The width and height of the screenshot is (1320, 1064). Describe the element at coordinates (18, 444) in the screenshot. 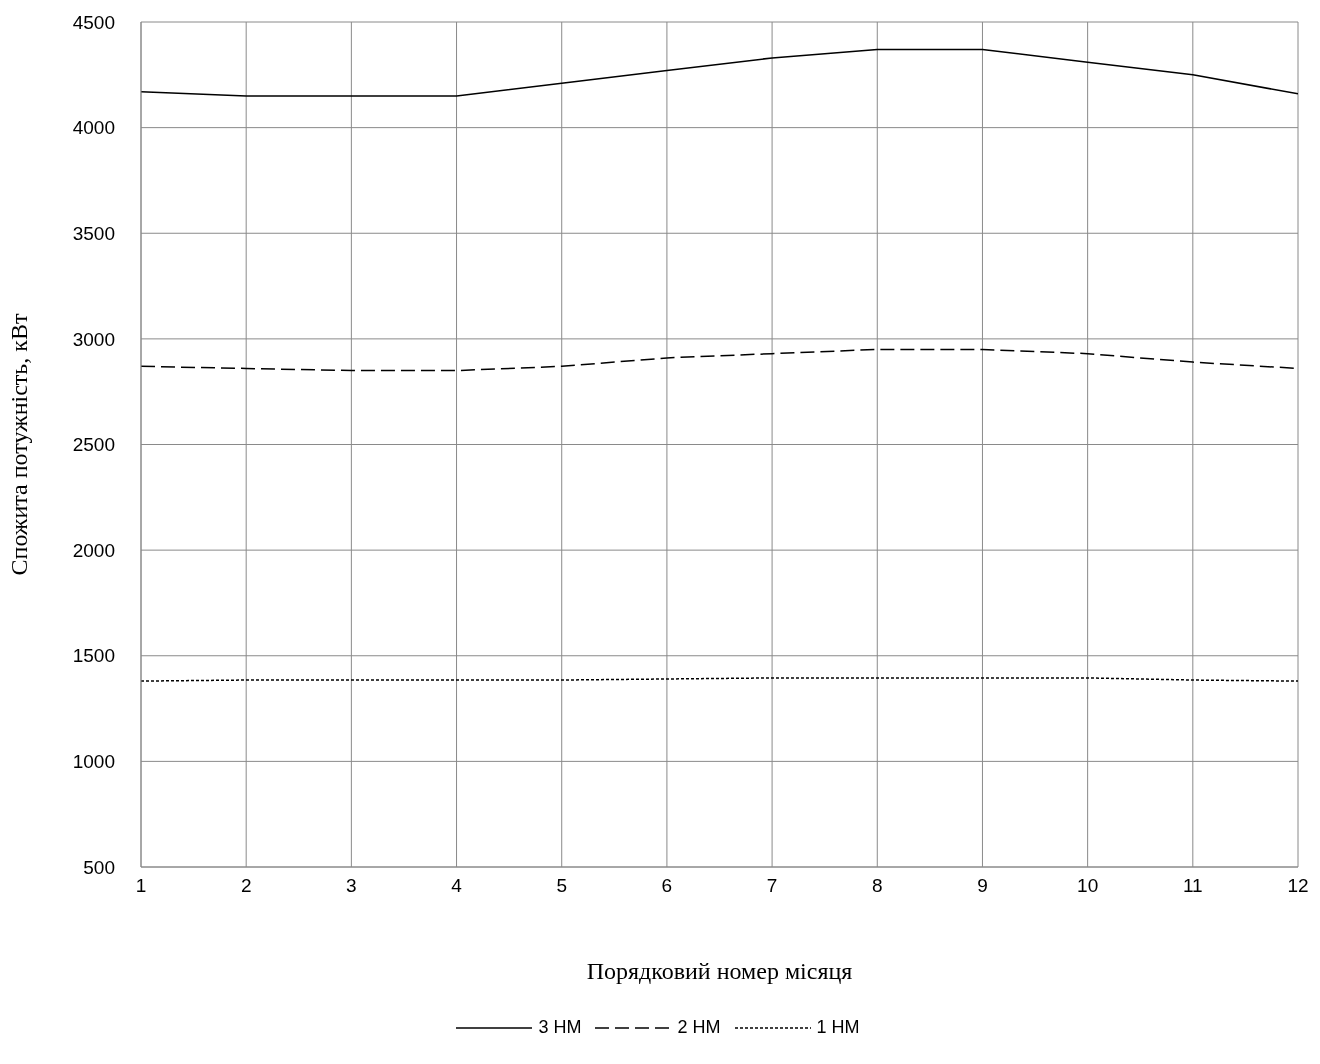

I see `y-axis-title: Спожита потужність, кВт` at that location.